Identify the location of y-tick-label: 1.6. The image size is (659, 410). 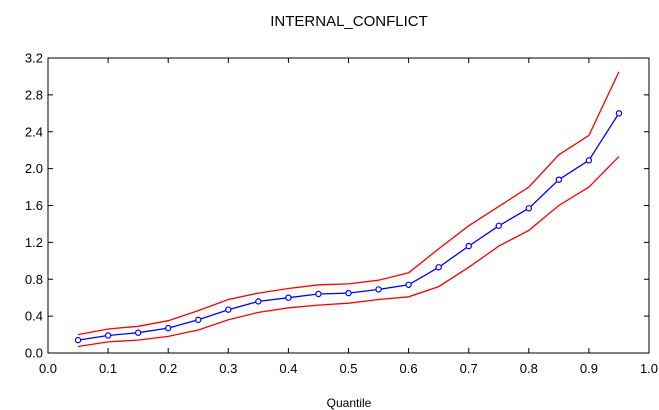
(34, 205).